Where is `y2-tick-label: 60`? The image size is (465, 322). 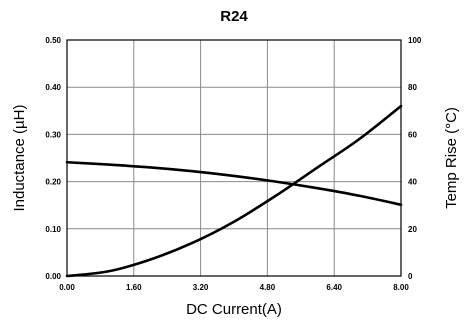 y2-tick-label: 60 is located at coordinates (412, 134).